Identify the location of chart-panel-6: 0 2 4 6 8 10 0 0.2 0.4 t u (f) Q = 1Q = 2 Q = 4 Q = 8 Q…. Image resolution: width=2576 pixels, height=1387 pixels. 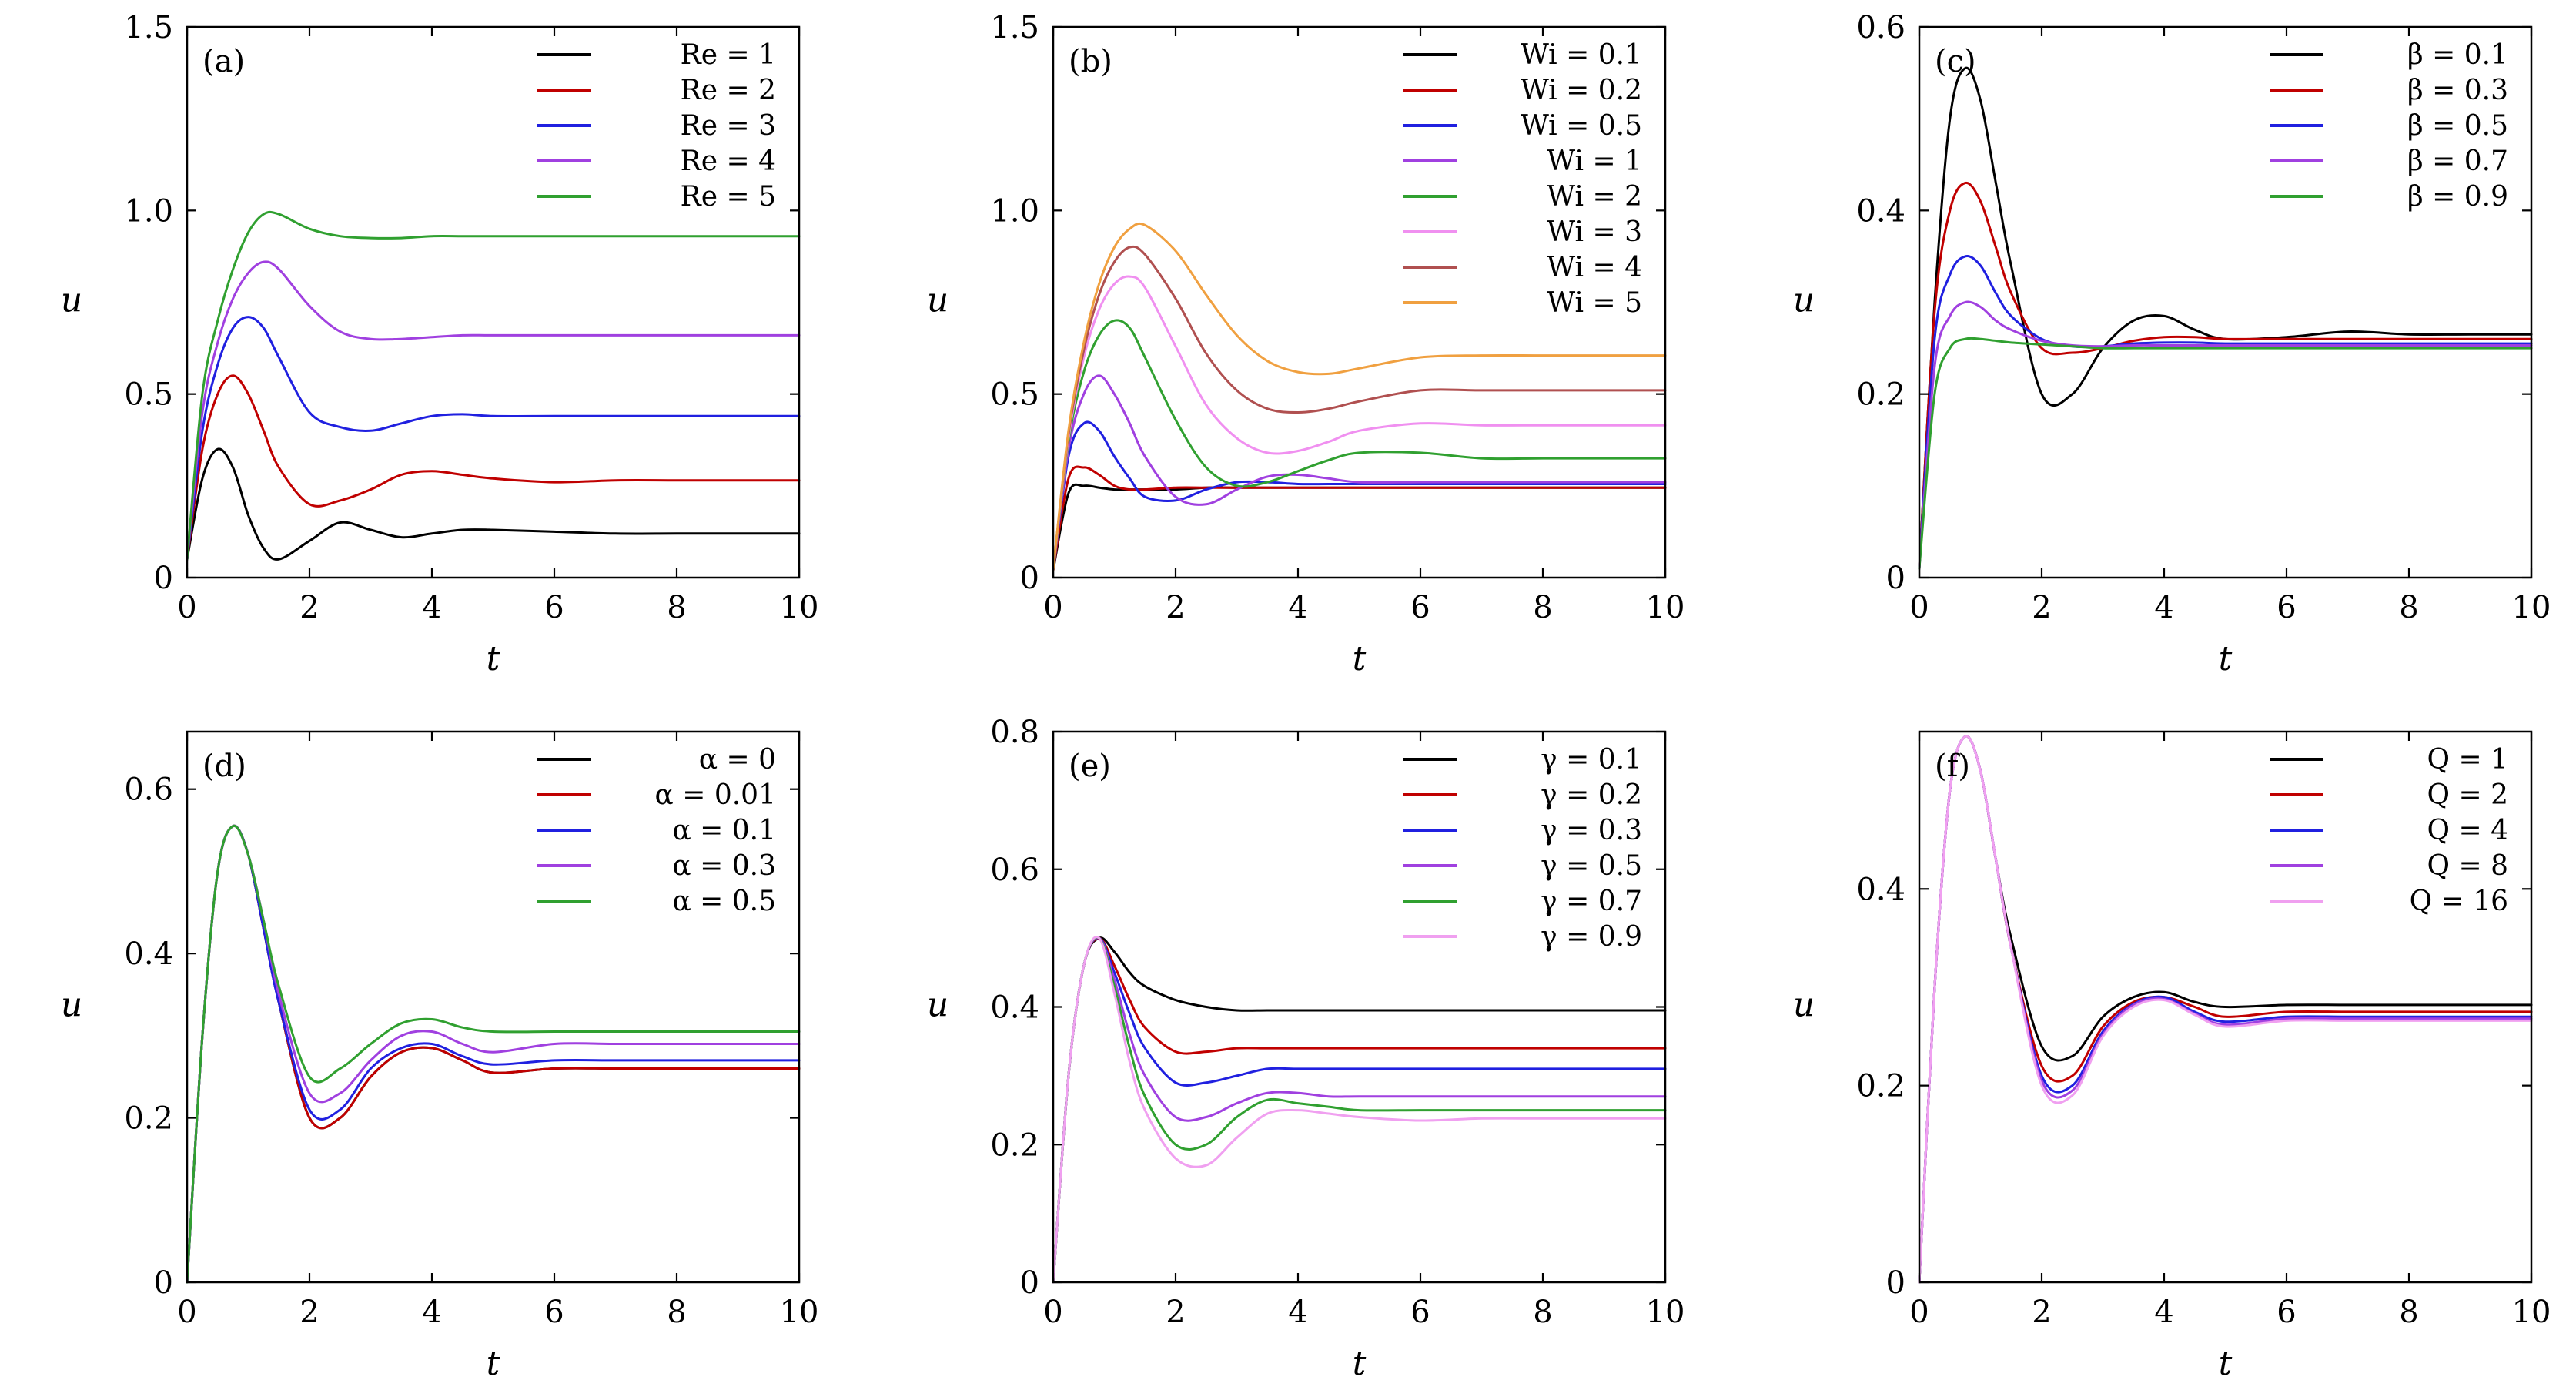
(2172, 1056).